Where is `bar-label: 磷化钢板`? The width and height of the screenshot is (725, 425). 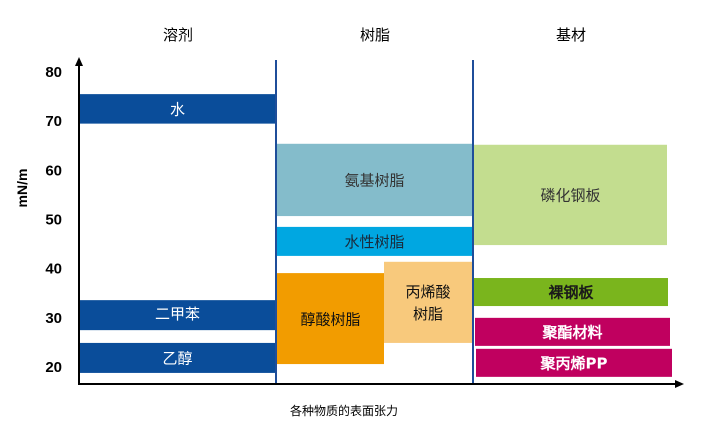 bar-label: 磷化钢板 is located at coordinates (570, 196).